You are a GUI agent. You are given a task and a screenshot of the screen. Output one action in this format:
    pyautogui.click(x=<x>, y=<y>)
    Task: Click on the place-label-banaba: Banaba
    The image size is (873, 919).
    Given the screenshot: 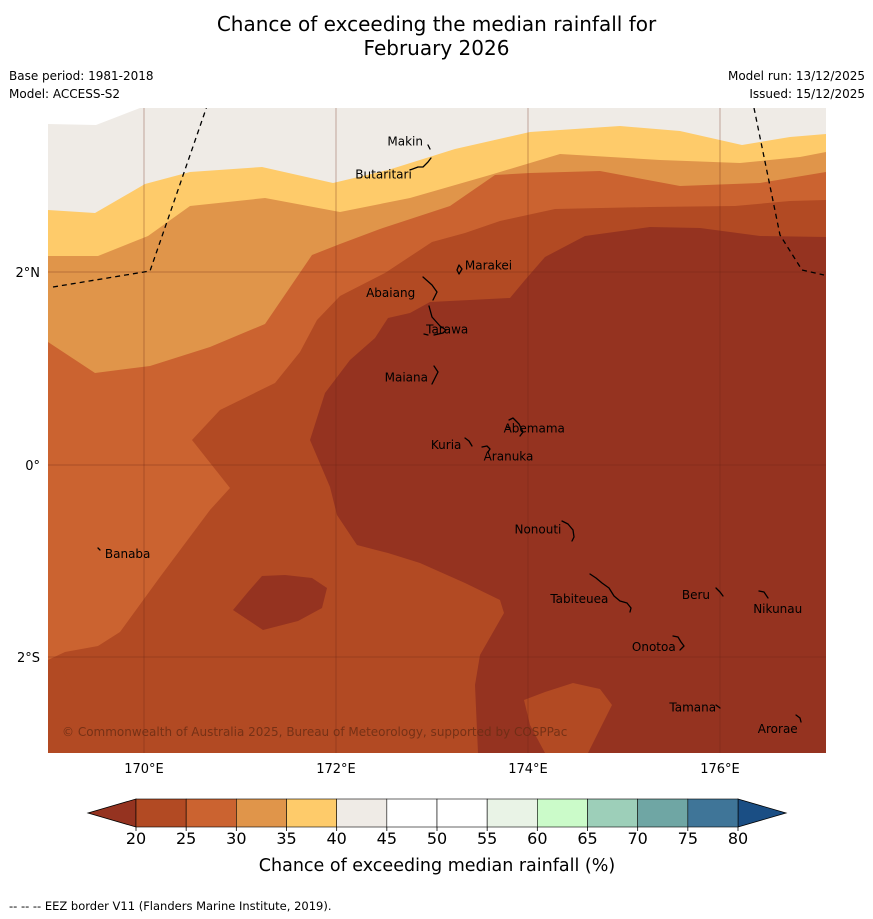 What is the action you would take?
    pyautogui.click(x=128, y=554)
    